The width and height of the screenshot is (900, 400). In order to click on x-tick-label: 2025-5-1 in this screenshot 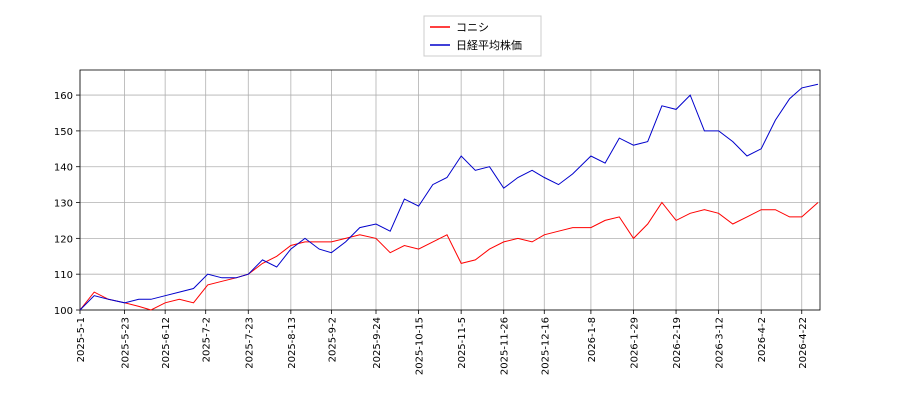, I will do `click(81, 339)`.